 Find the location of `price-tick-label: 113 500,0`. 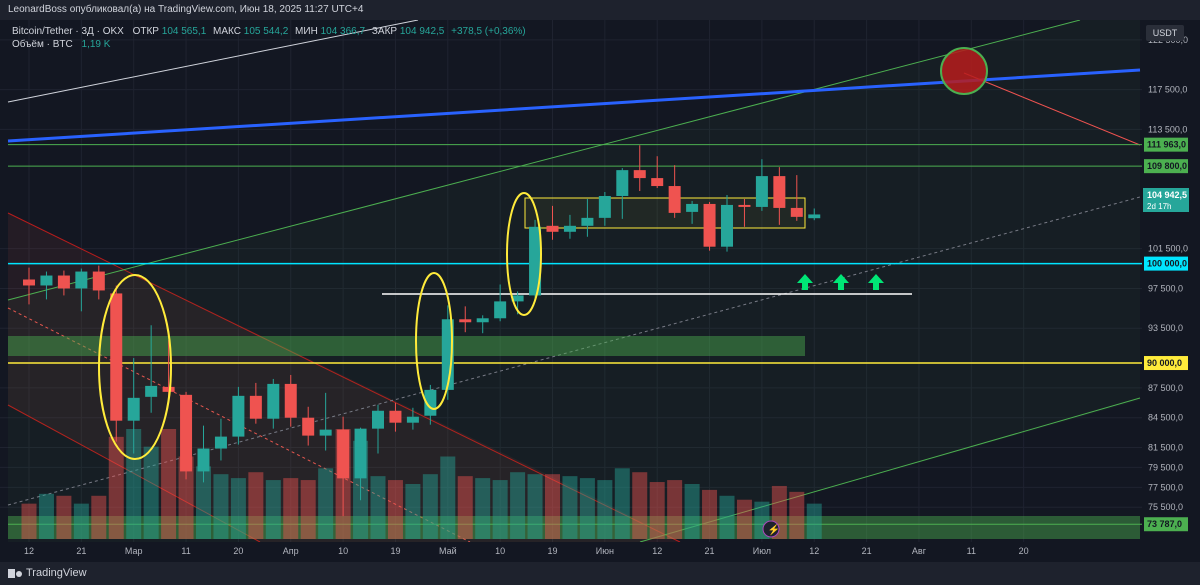

price-tick-label: 113 500,0 is located at coordinates (1167, 129).